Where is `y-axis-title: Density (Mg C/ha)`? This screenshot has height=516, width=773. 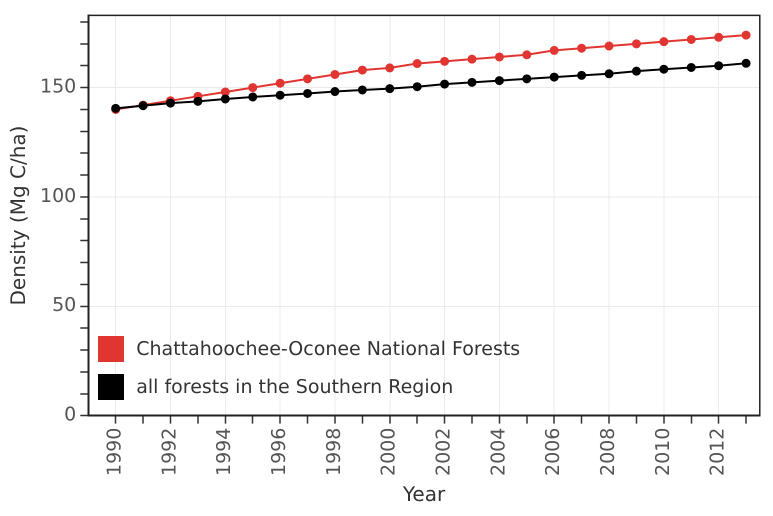 y-axis-title: Density (Mg C/ha) is located at coordinates (18, 216).